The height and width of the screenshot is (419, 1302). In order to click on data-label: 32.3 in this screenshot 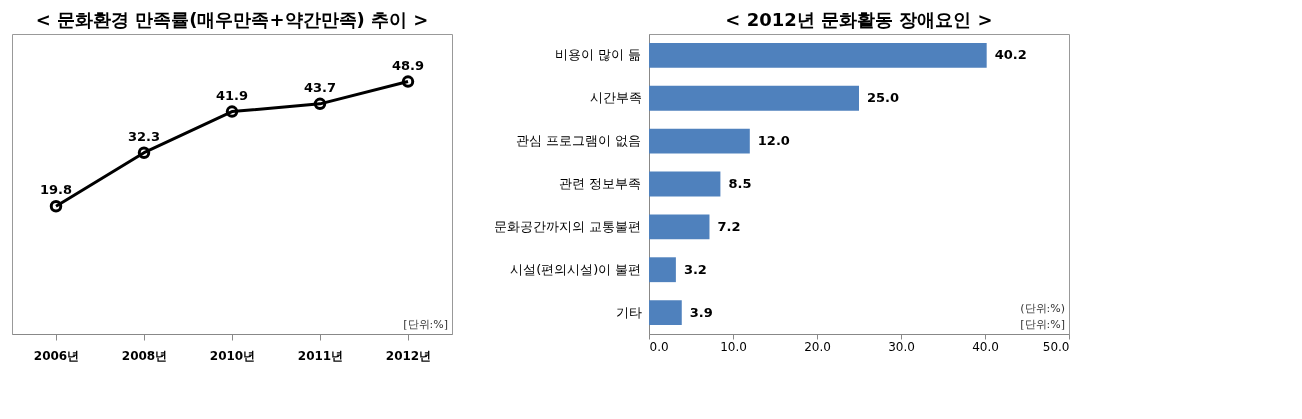, I will do `click(144, 136)`.